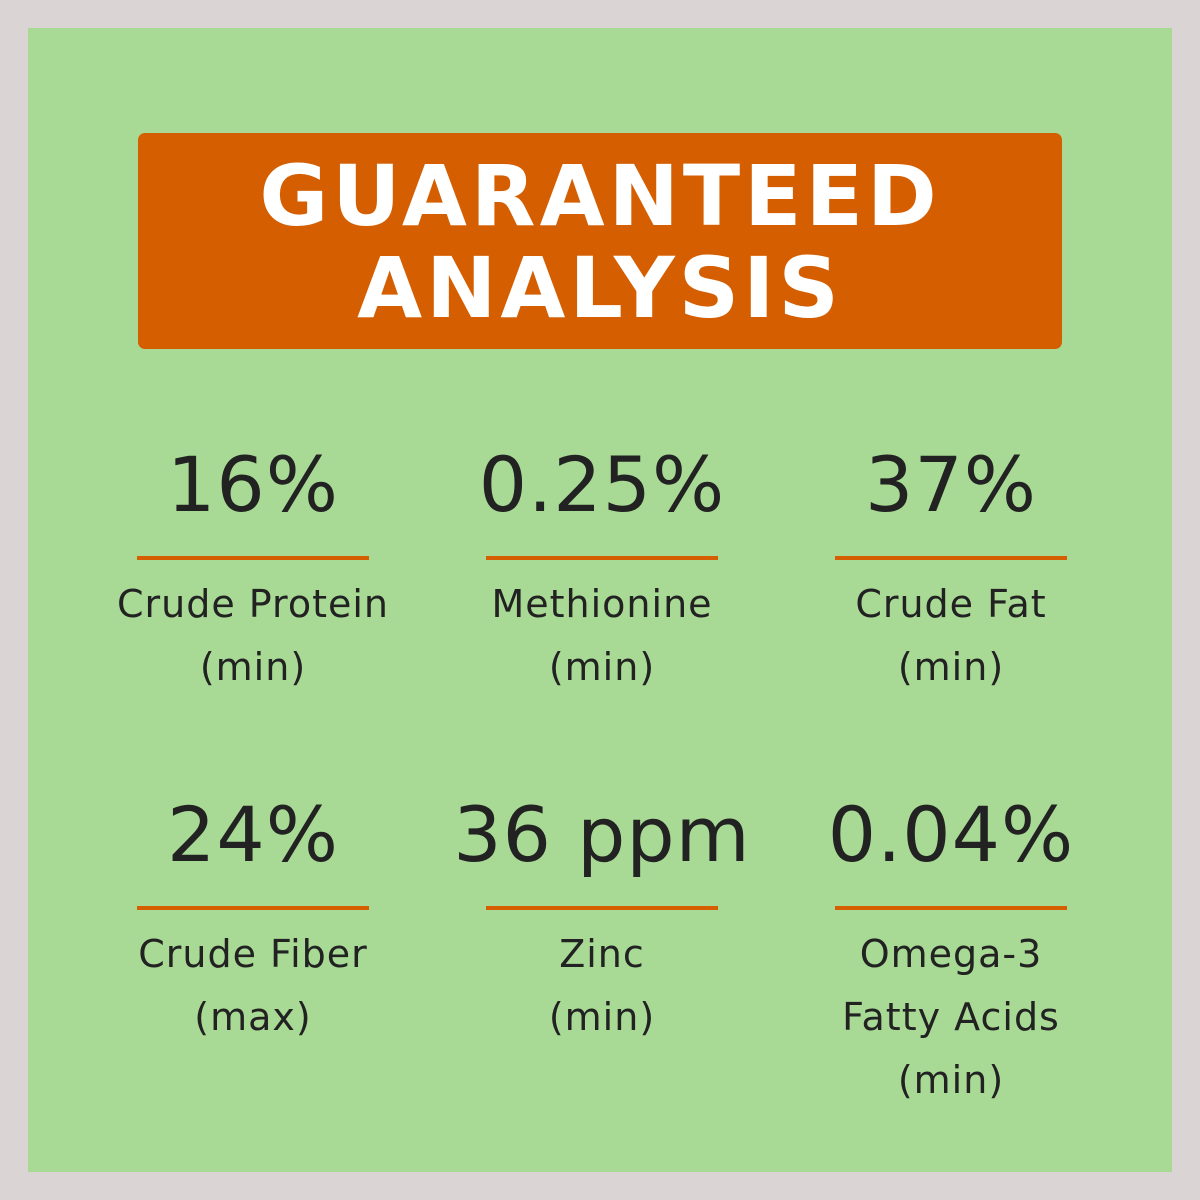  Describe the element at coordinates (602, 954) in the screenshot. I see `nutrient-label: Zinc` at that location.